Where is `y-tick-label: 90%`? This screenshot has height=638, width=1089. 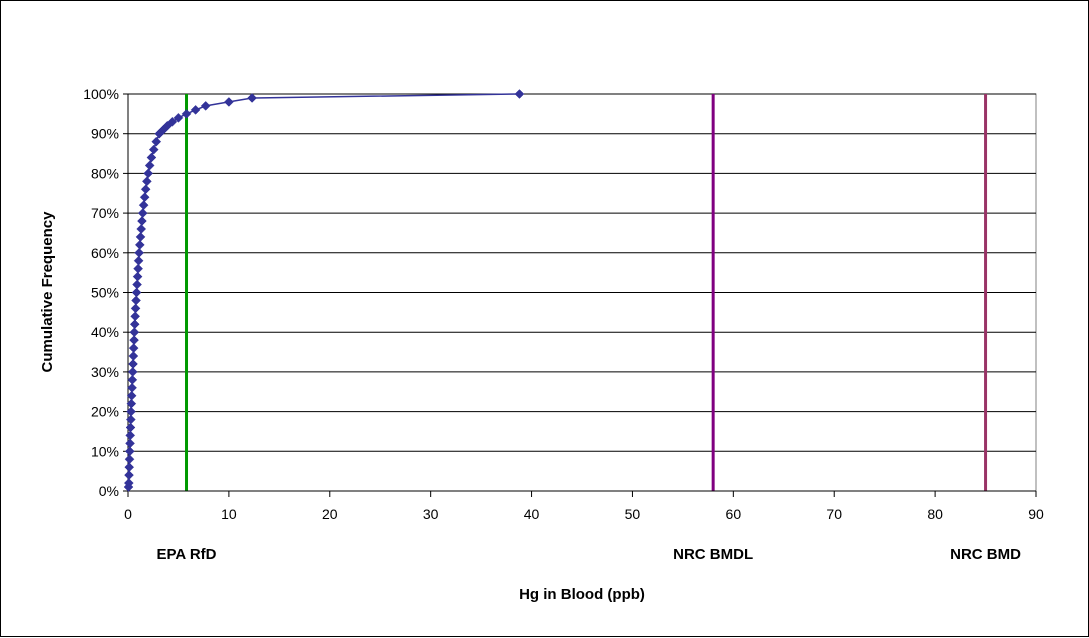
y-tick-label: 90% is located at coordinates (105, 134).